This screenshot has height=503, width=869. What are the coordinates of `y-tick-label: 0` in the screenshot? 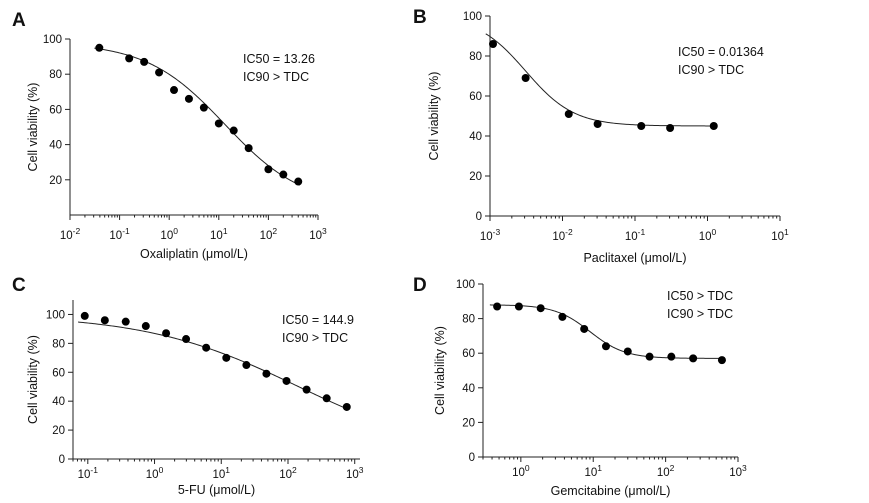 It's located at (479, 217).